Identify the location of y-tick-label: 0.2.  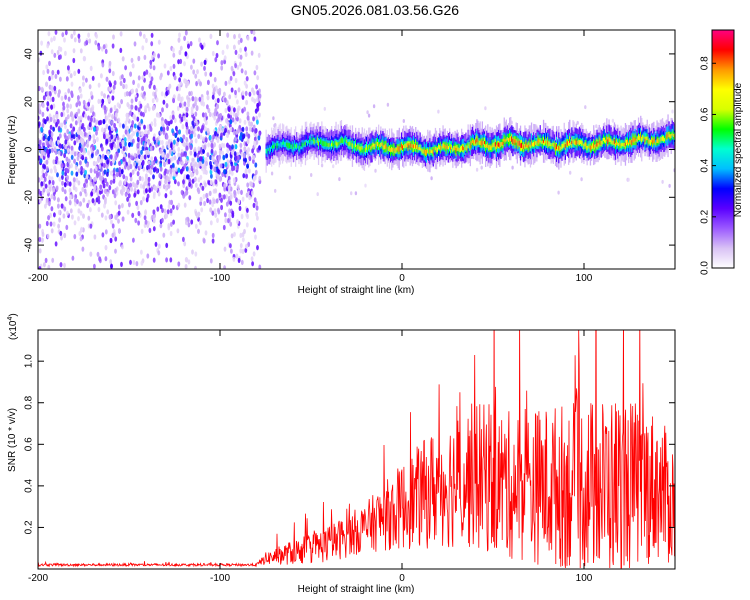
(29, 527).